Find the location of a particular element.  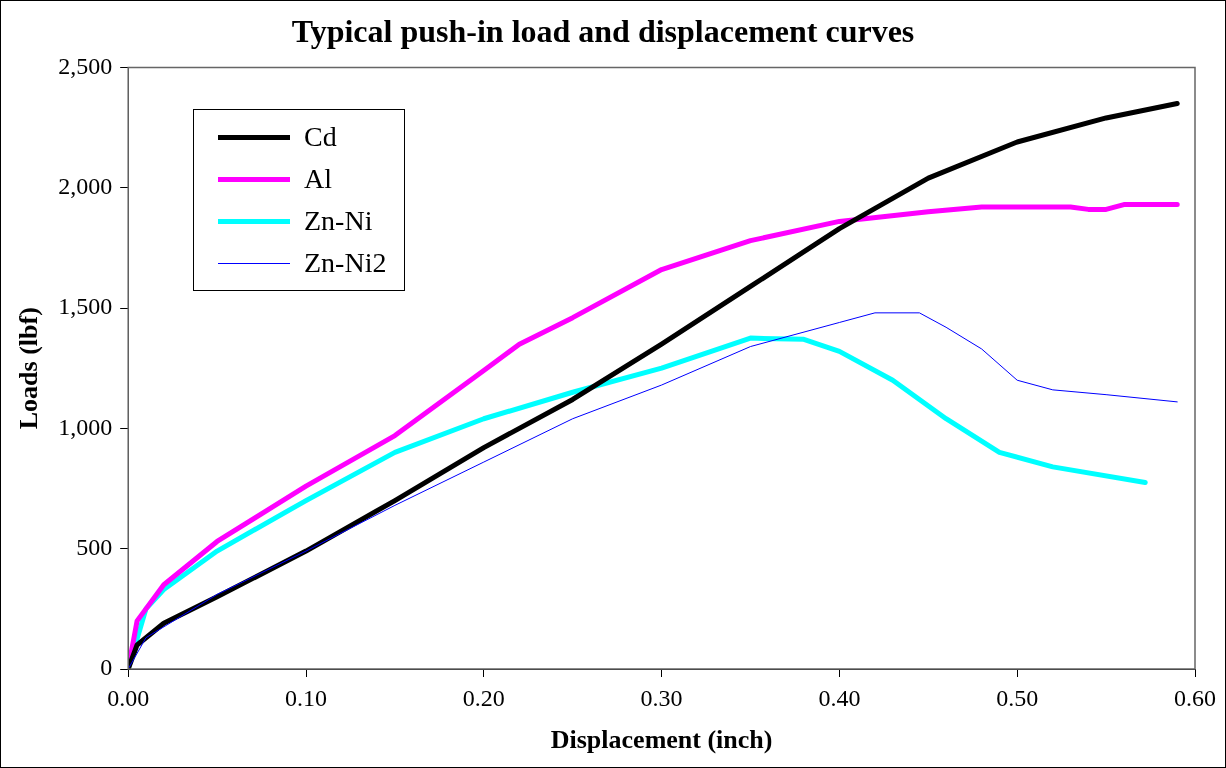

legend-label: Cd is located at coordinates (320, 137).